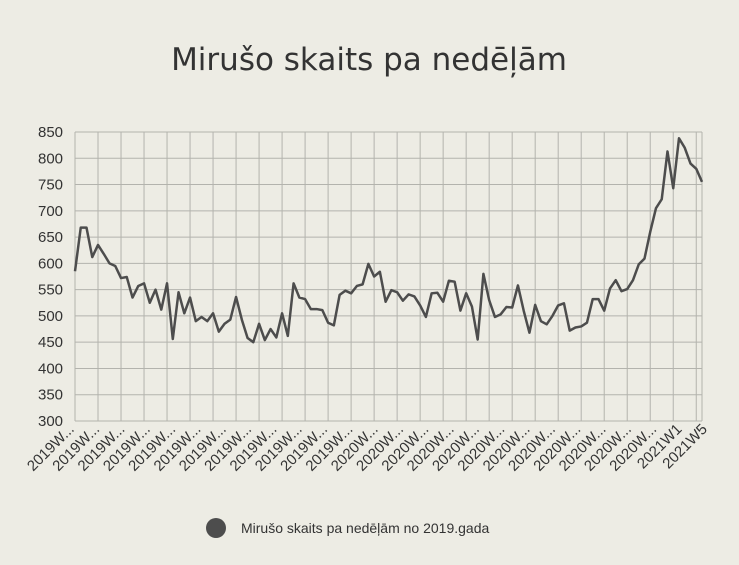 The width and height of the screenshot is (739, 565). What do you see at coordinates (347, 528) in the screenshot?
I see `legend: Mirušo skaits pa nedēļām no 2019.gada` at bounding box center [347, 528].